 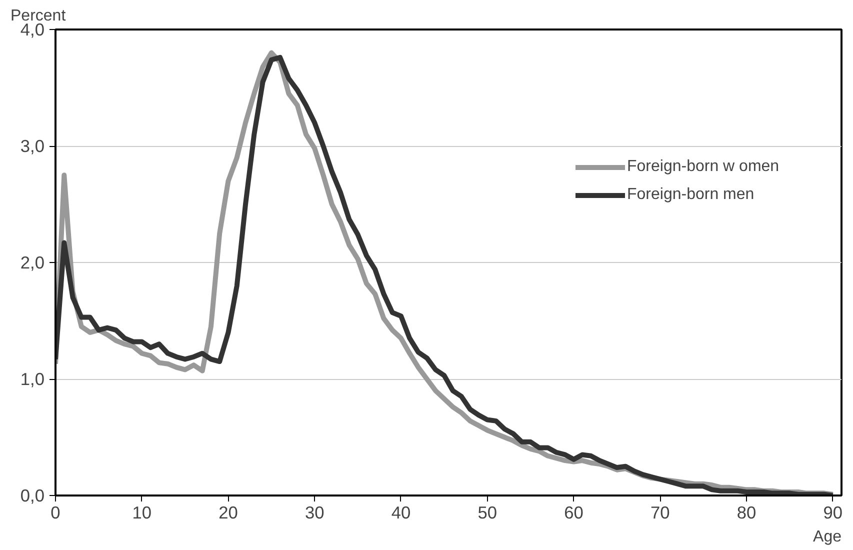 I want to click on x-tick-label: 50, so click(x=488, y=512).